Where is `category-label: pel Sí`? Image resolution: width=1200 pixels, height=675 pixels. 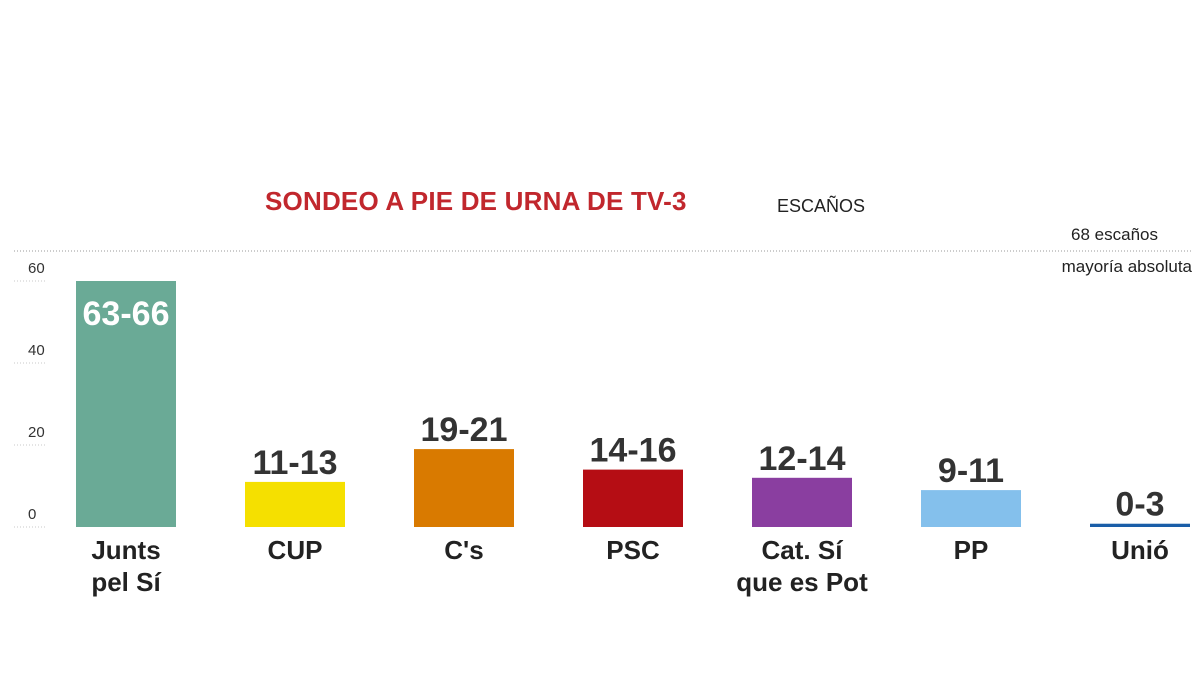 category-label: pel Sí is located at coordinates (126, 582).